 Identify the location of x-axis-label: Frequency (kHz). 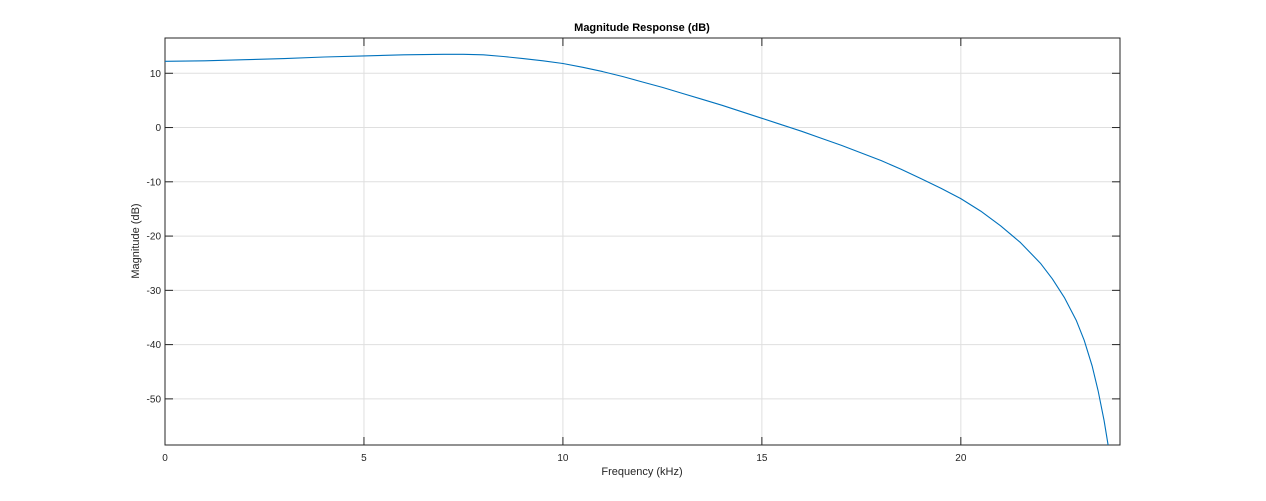
(641, 472).